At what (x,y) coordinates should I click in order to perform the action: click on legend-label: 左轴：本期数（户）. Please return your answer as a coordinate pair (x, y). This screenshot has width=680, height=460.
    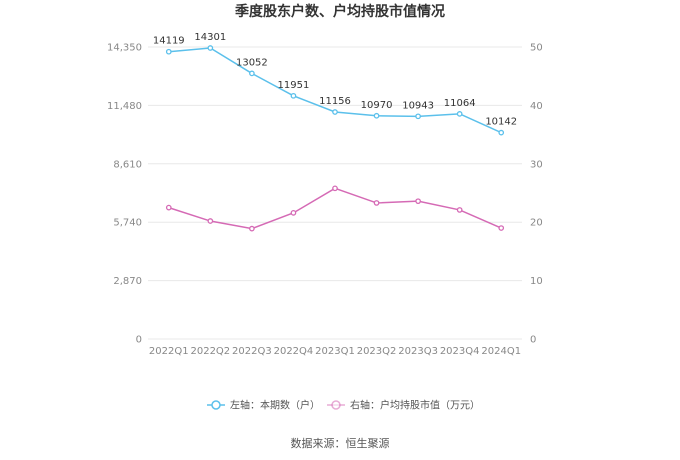
    Looking at the image, I should click on (275, 405).